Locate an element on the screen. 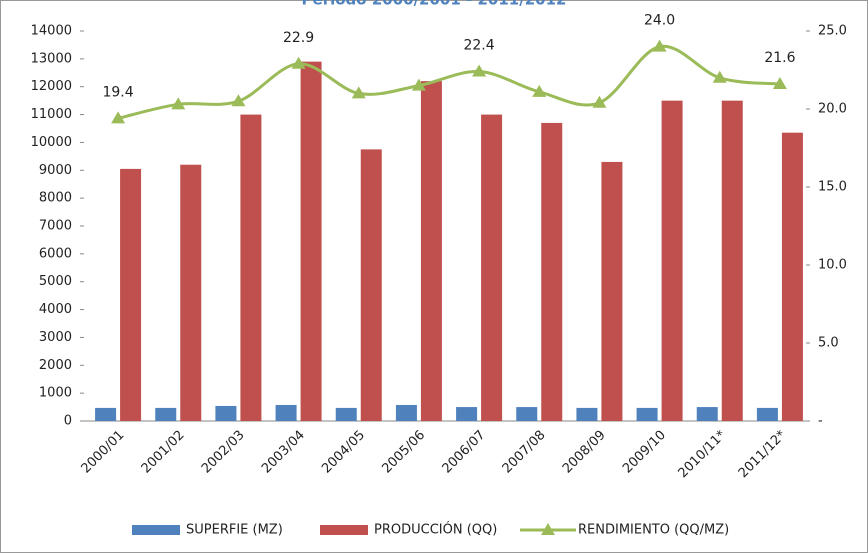 This screenshot has width=868, height=553. y-tick-label: 9000 is located at coordinates (55, 170).